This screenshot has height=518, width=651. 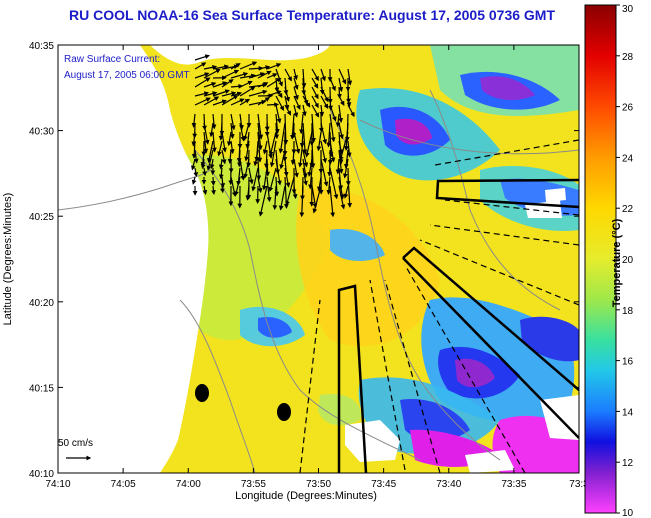 I want to click on y-tick-label: 40:10, so click(x=41, y=474).